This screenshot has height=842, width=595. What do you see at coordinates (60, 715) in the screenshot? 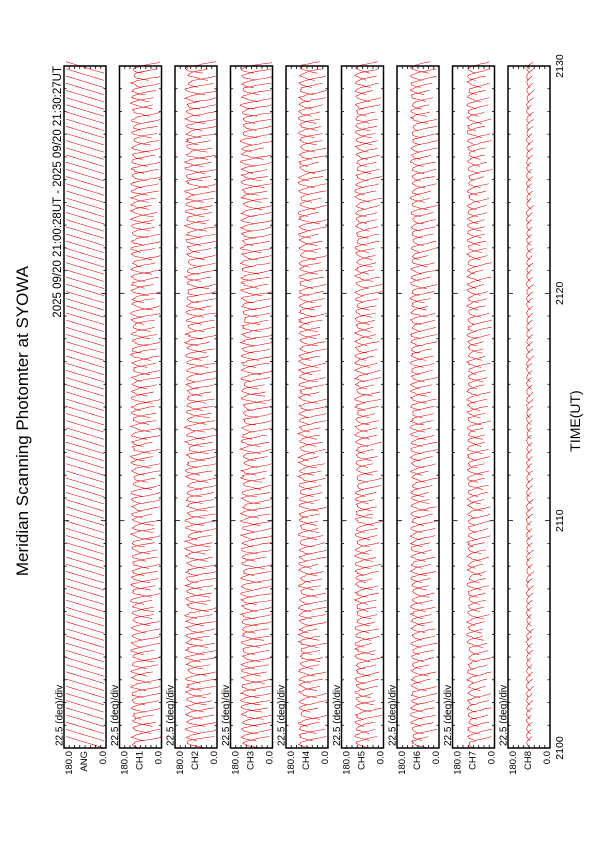
I see `scale-label: 22.5 (deg)/div` at bounding box center [60, 715].